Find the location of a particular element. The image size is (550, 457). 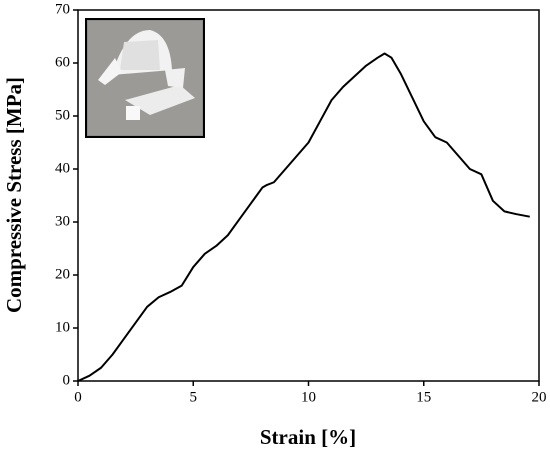

y-tick-label: 30 is located at coordinates (62, 221).